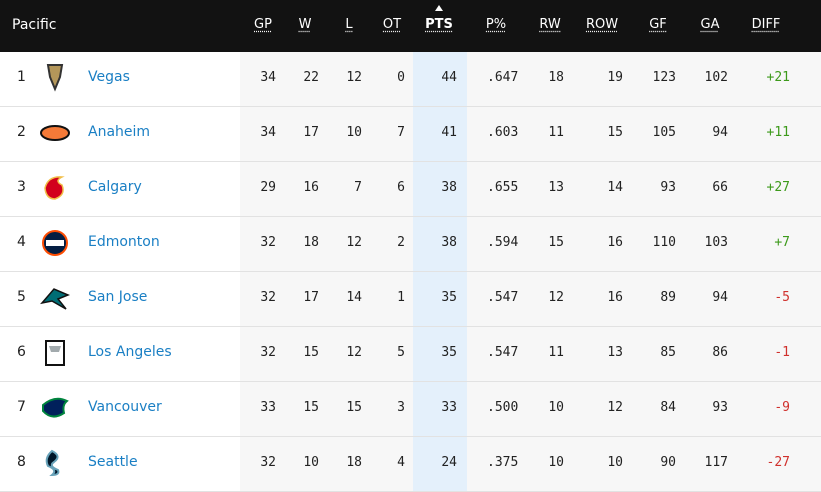 Image resolution: width=821 pixels, height=492 pixels. What do you see at coordinates (550, 24) in the screenshot?
I see `column-header: RW` at bounding box center [550, 24].